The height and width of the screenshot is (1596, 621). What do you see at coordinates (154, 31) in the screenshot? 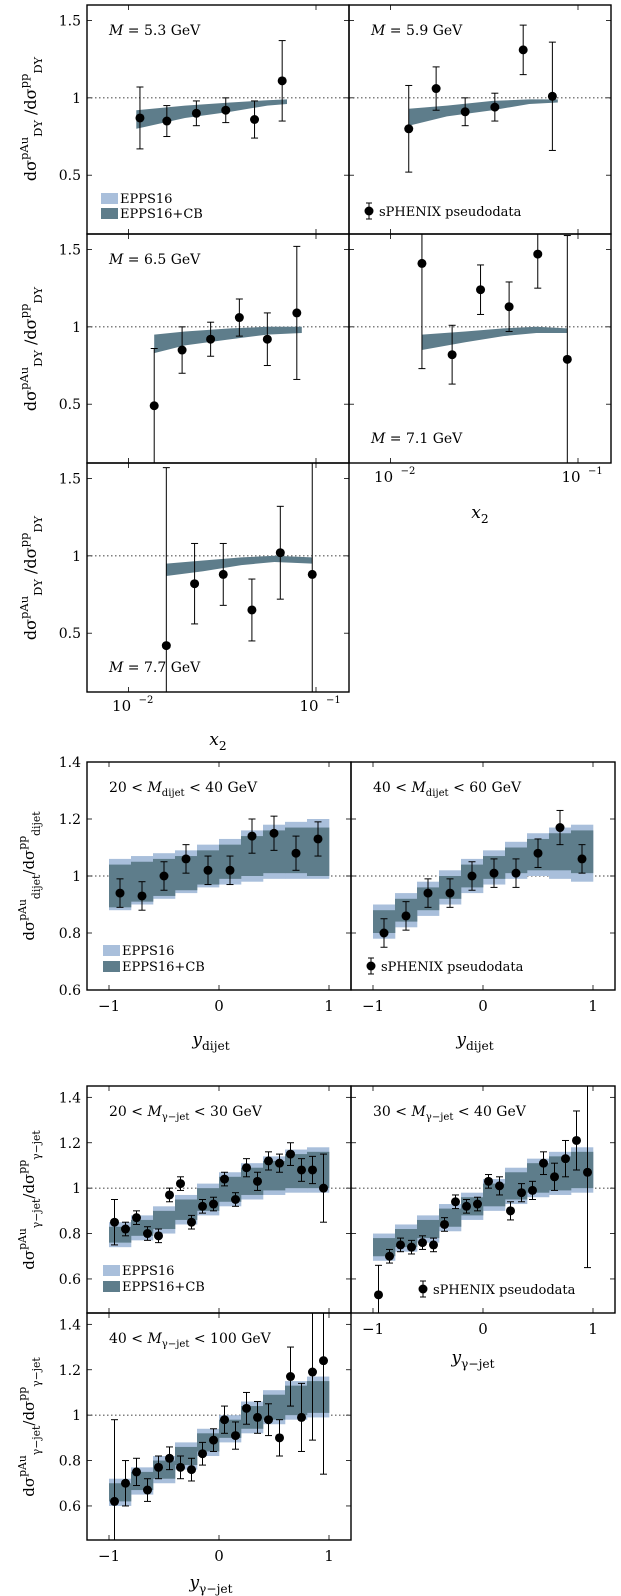
I see `dy-panel-1-mass-label: M = 5.3 GeV` at bounding box center [154, 31].